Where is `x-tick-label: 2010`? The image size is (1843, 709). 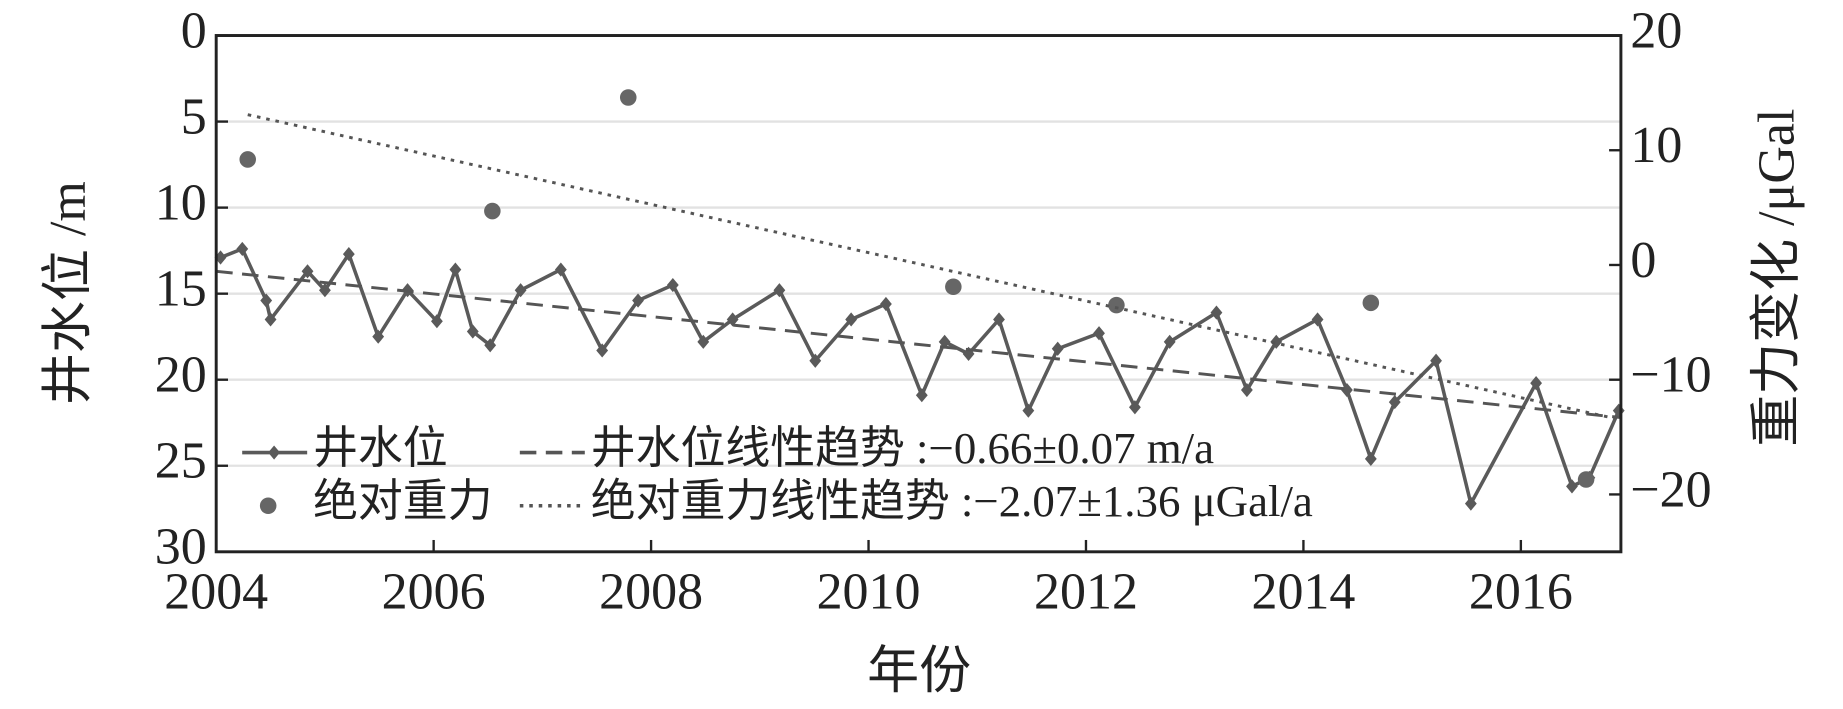
x-tick-label: 2010 is located at coordinates (869, 592).